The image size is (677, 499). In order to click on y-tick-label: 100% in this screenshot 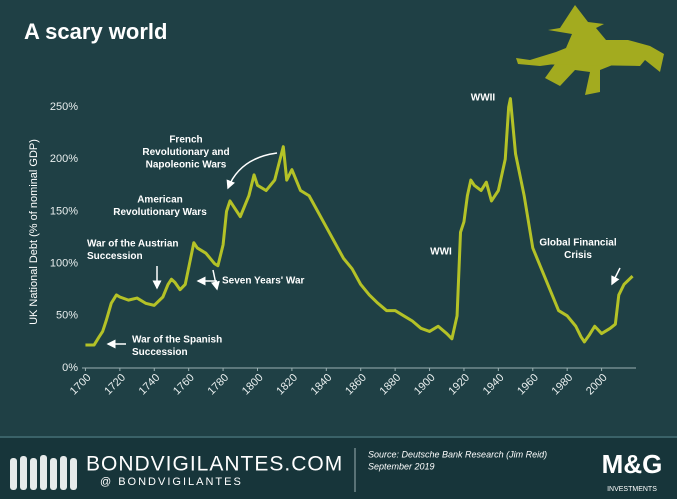, I will do `click(64, 264)`.